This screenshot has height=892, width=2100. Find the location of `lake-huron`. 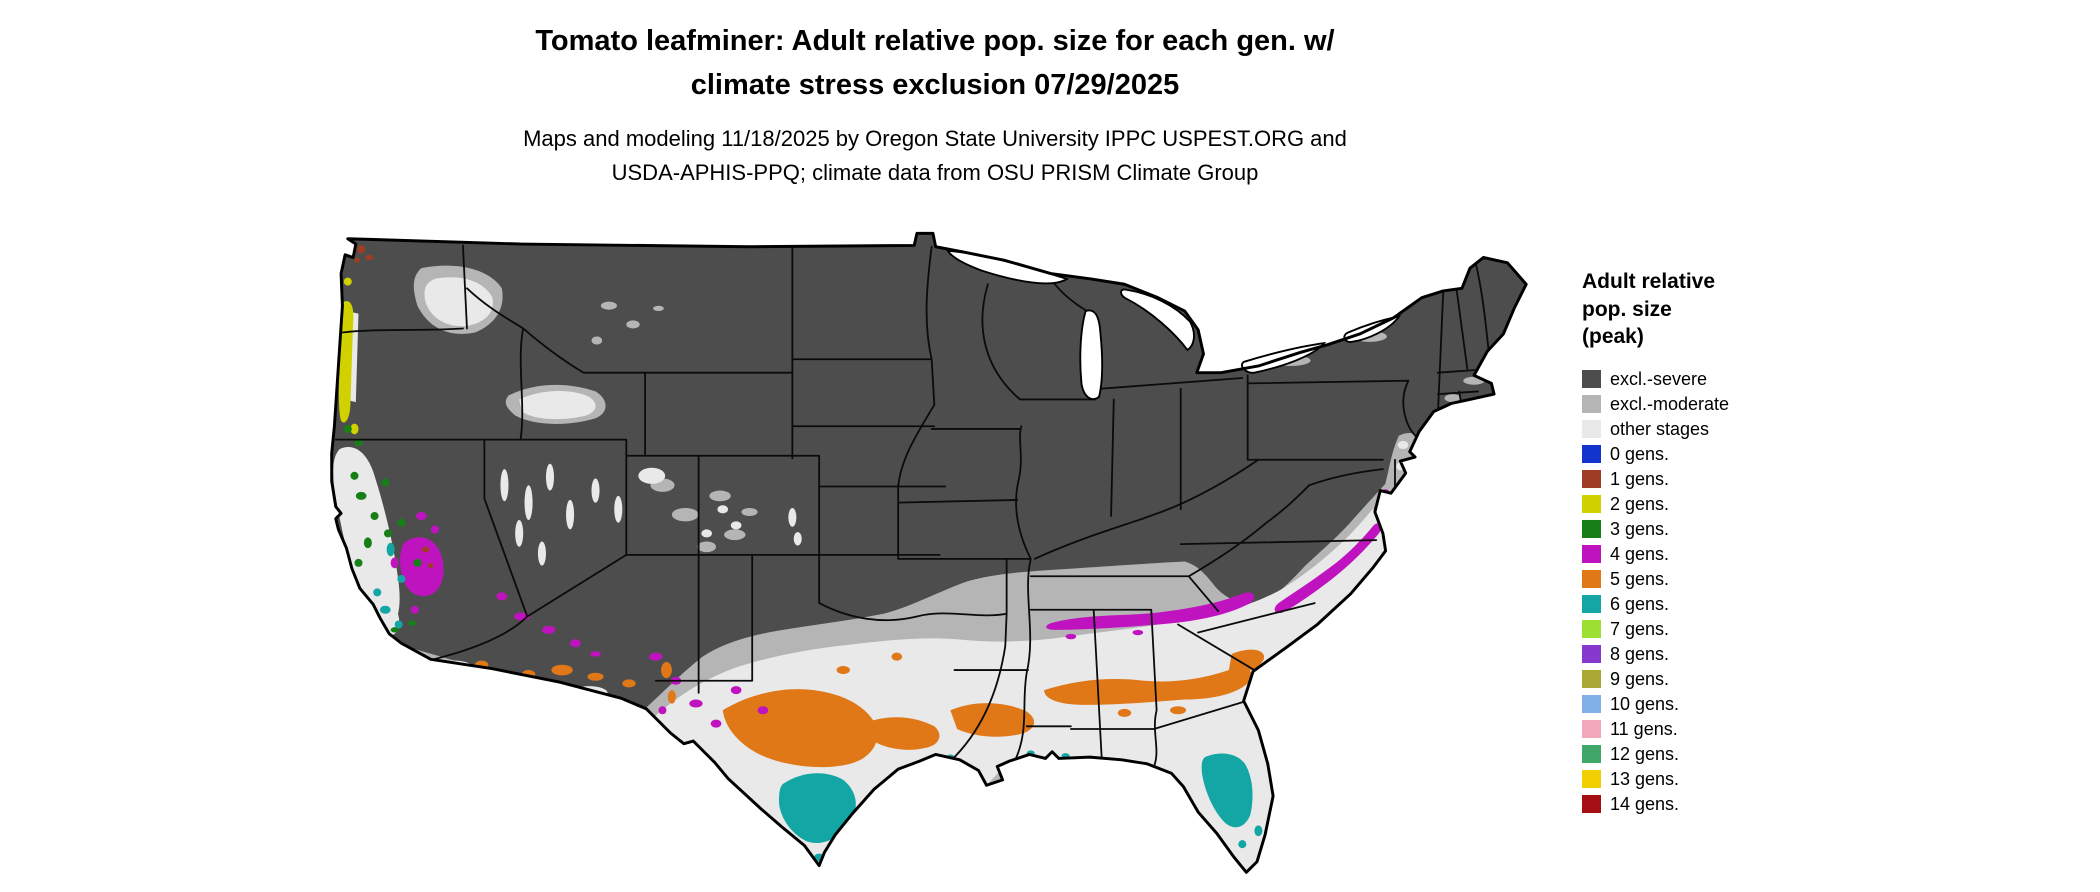

lake-huron is located at coordinates (1157, 320).